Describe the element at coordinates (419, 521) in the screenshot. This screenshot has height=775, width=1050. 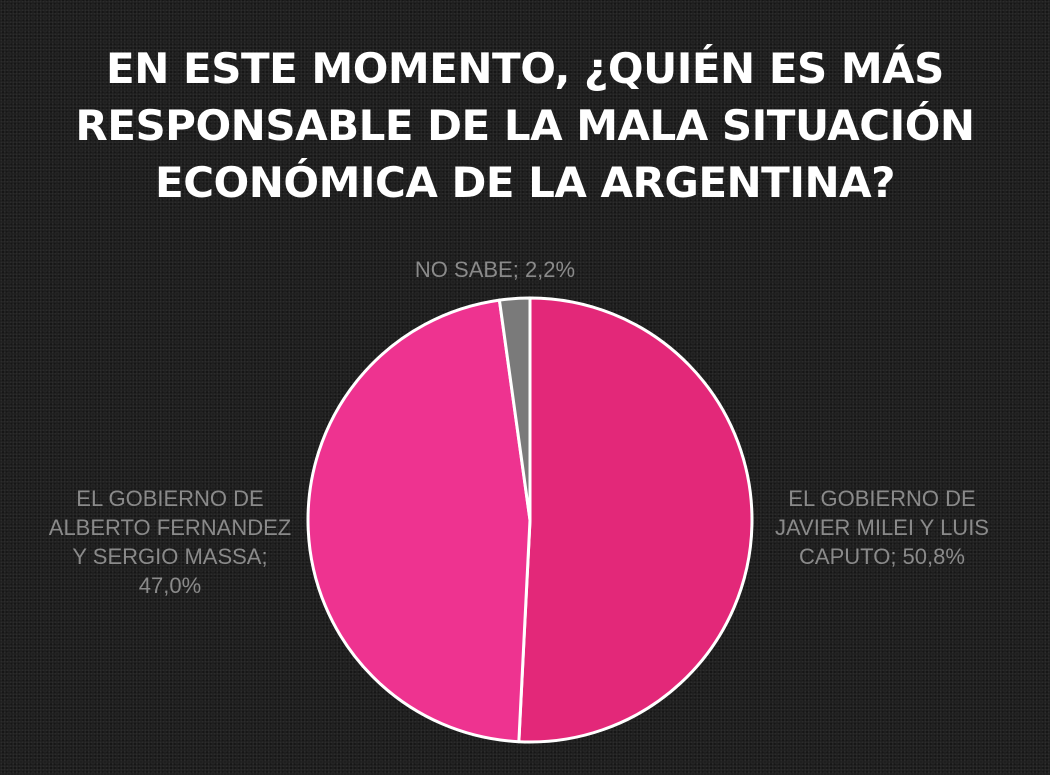
I see `pie-slice-fernandez` at that location.